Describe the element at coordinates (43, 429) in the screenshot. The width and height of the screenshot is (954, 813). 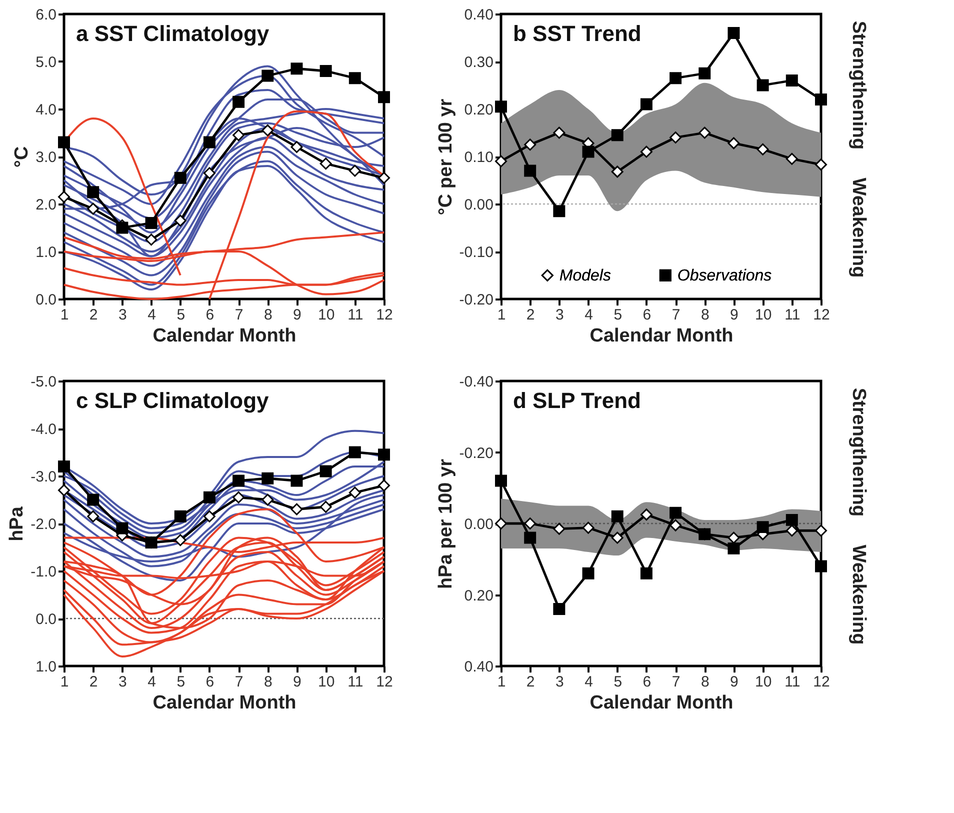
I see `y-tick-label: -4.0` at that location.